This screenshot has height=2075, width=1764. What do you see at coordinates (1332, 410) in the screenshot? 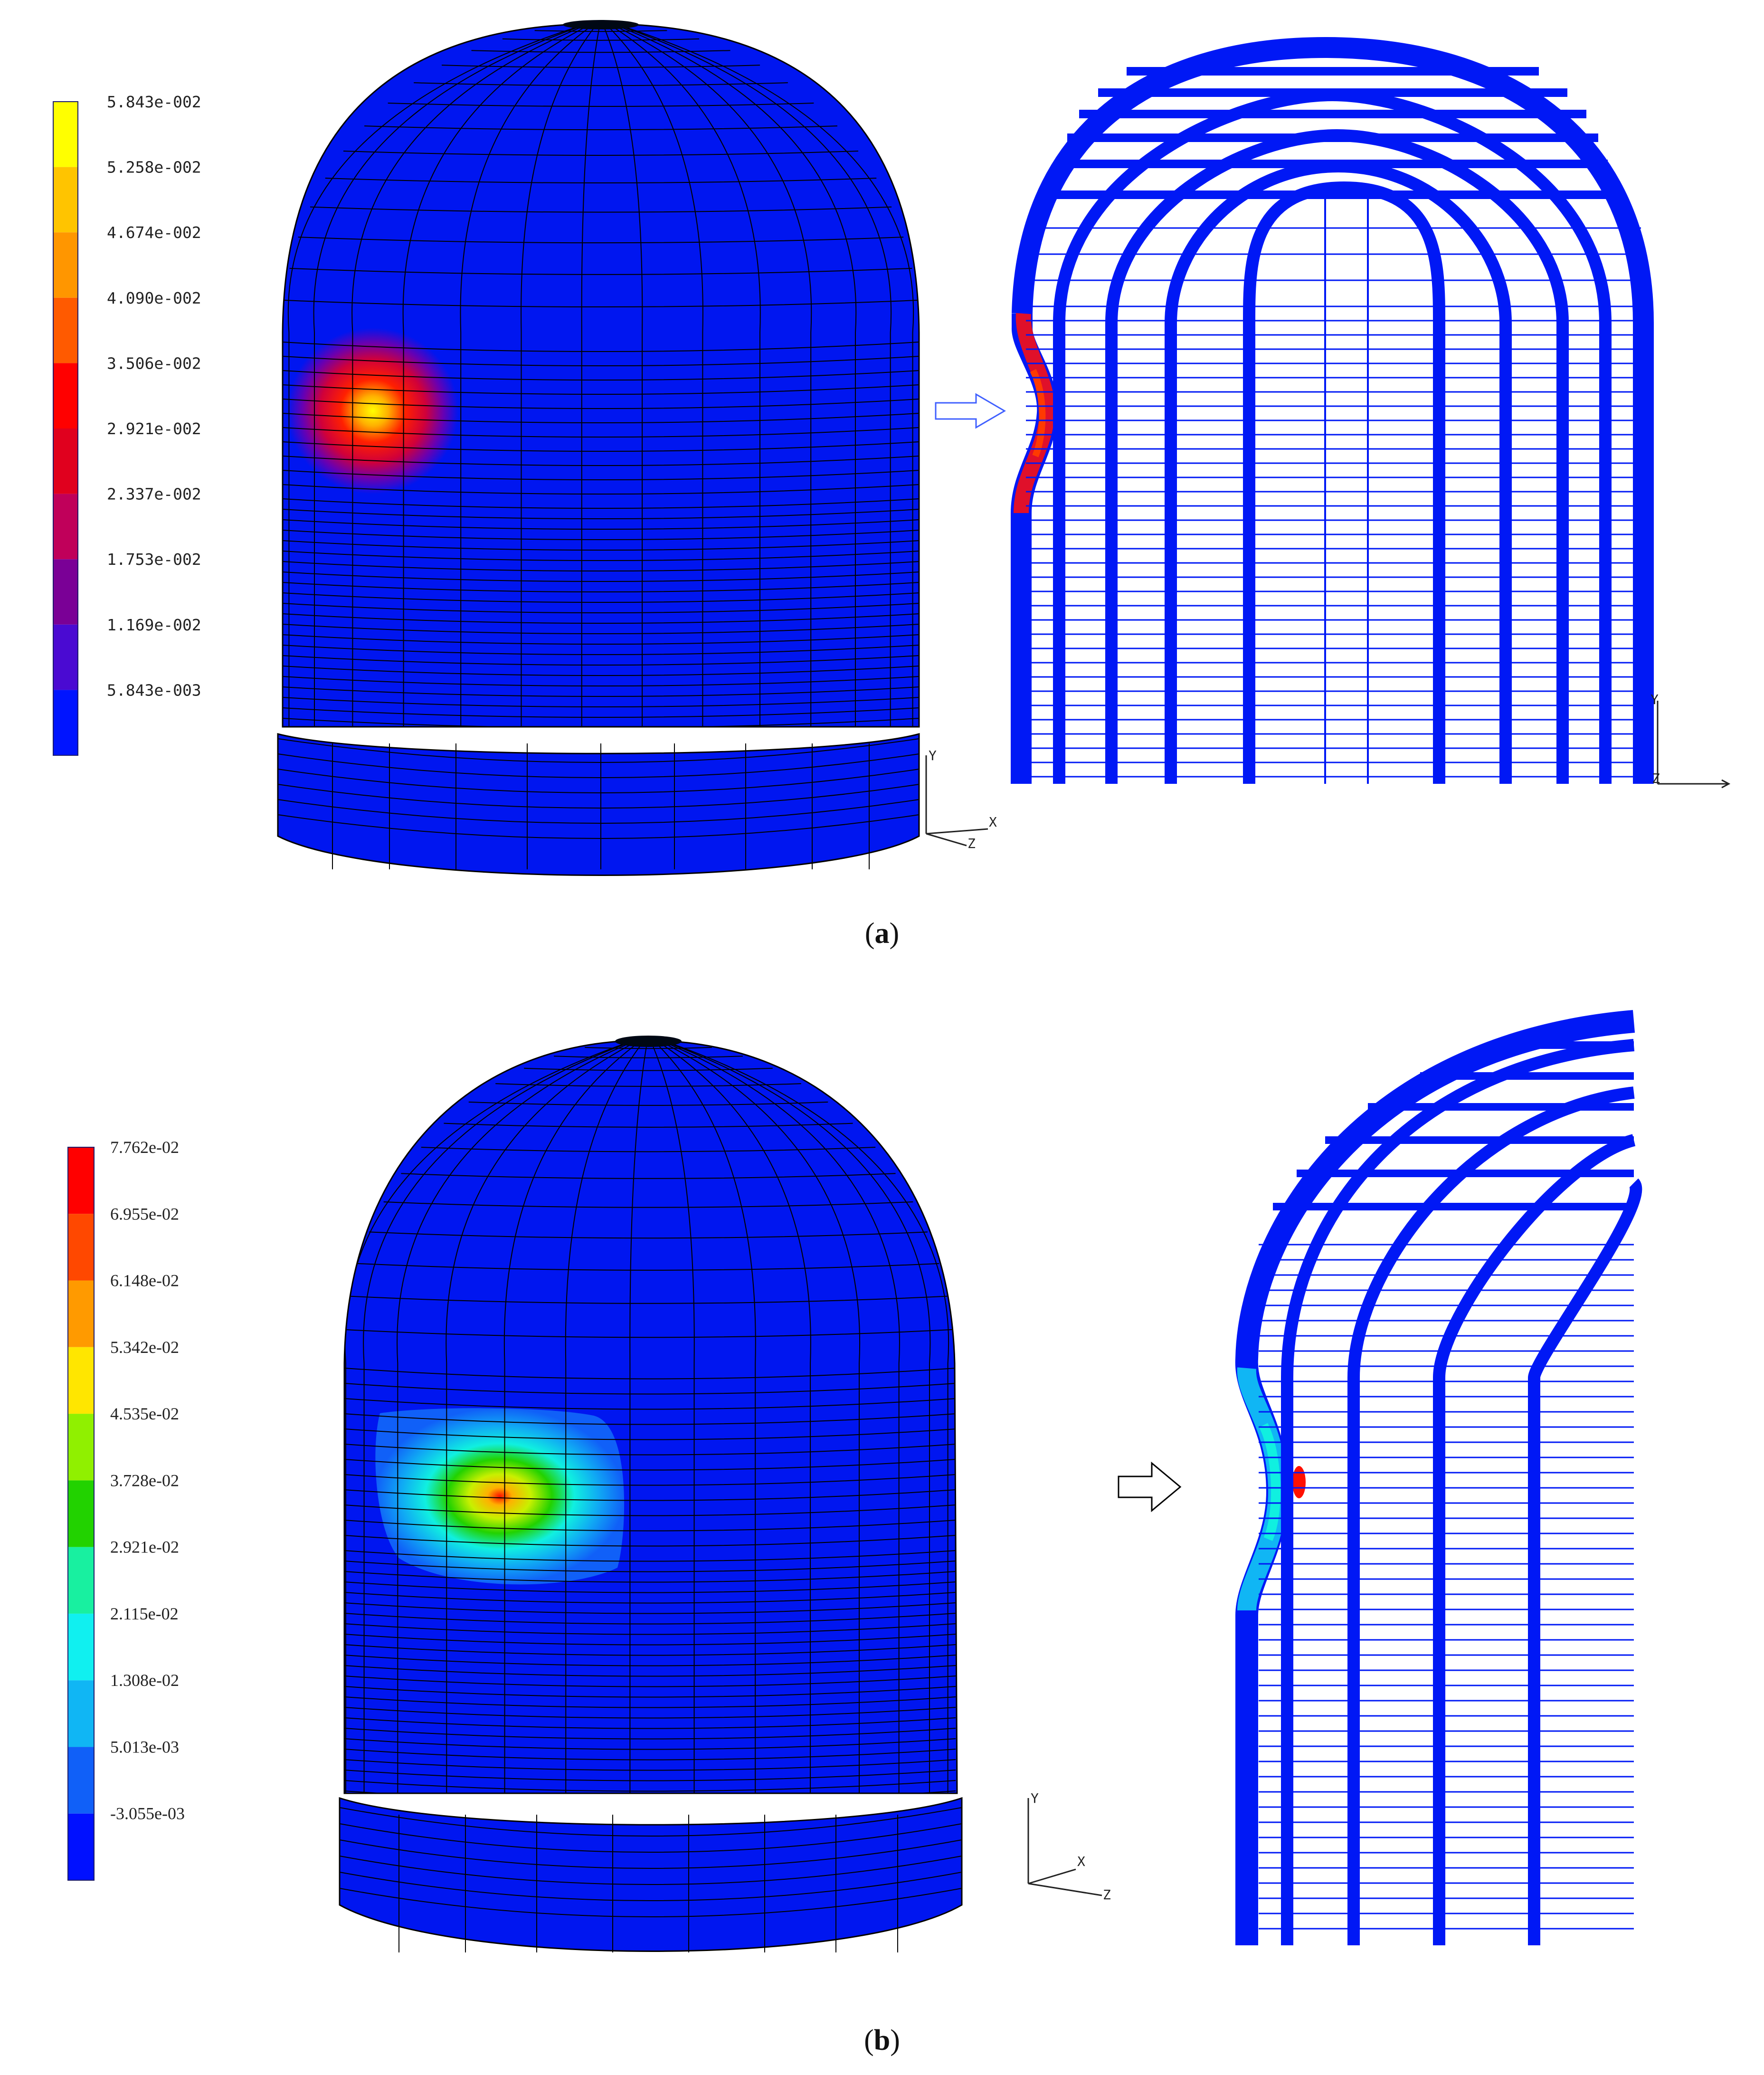
I see `section-a-frame` at bounding box center [1332, 410].